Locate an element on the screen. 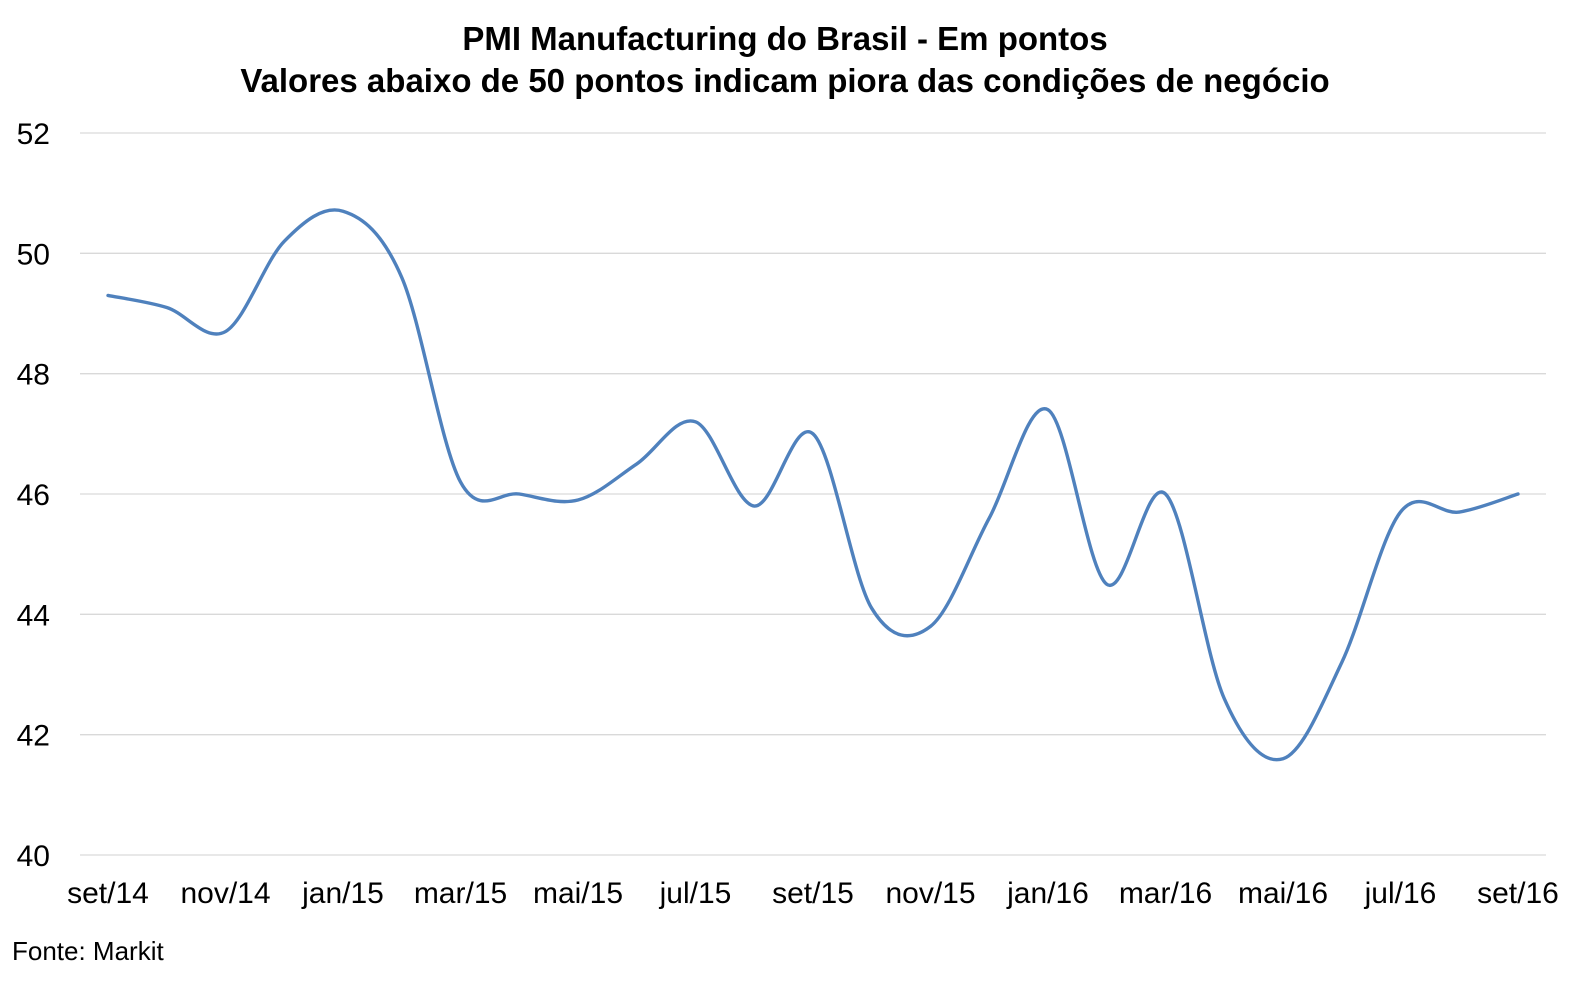  chart-title: PMI Manufacturing do Brasil - Em pontos is located at coordinates (784, 38).